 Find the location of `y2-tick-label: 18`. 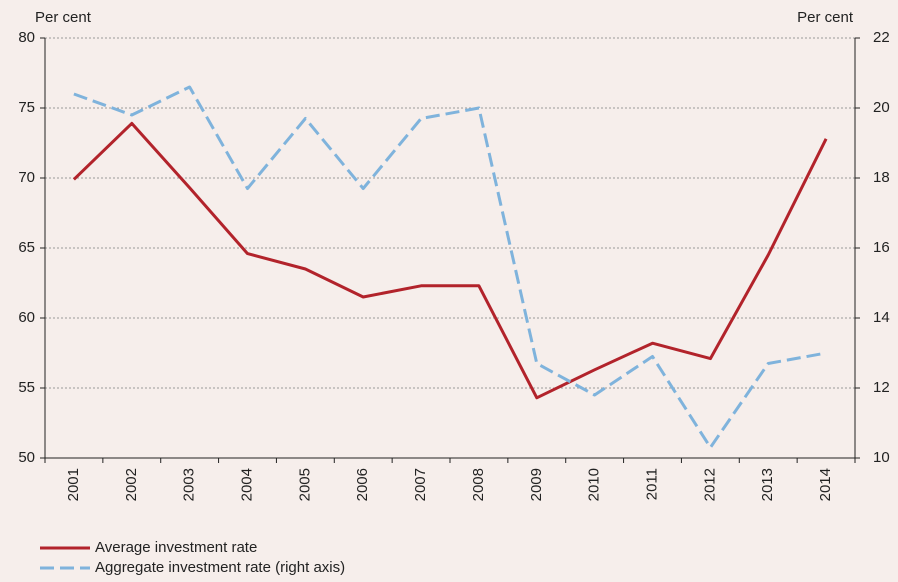

y2-tick-label: 18 is located at coordinates (881, 177).